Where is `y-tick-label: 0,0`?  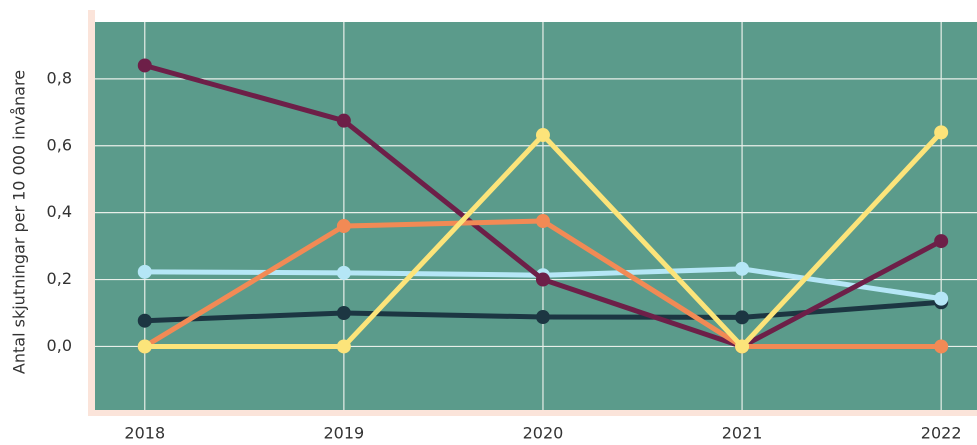
y-tick-label: 0,0 is located at coordinates (59, 345).